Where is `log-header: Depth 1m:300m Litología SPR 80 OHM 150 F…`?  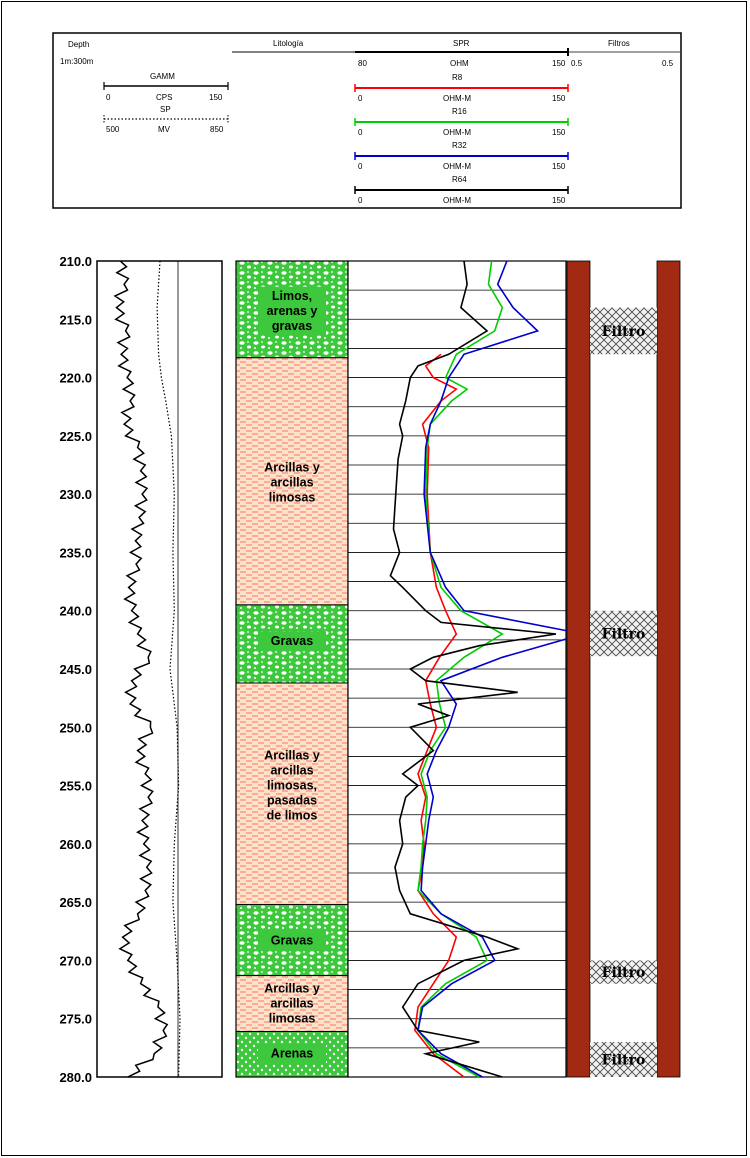 log-header: Depth 1m:300m Litología SPR 80 OHM 150 F… is located at coordinates (367, 120).